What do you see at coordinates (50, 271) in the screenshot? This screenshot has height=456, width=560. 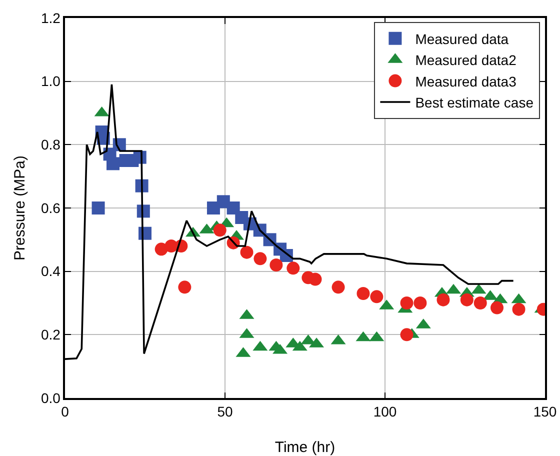 I see `y-tick-label: 0.4` at bounding box center [50, 271].